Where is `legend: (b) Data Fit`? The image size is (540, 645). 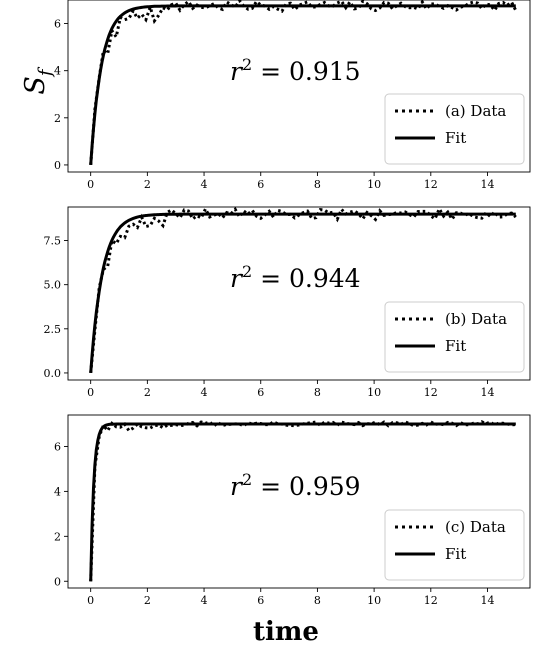
legend: (b) Data Fit is located at coordinates (454, 337).